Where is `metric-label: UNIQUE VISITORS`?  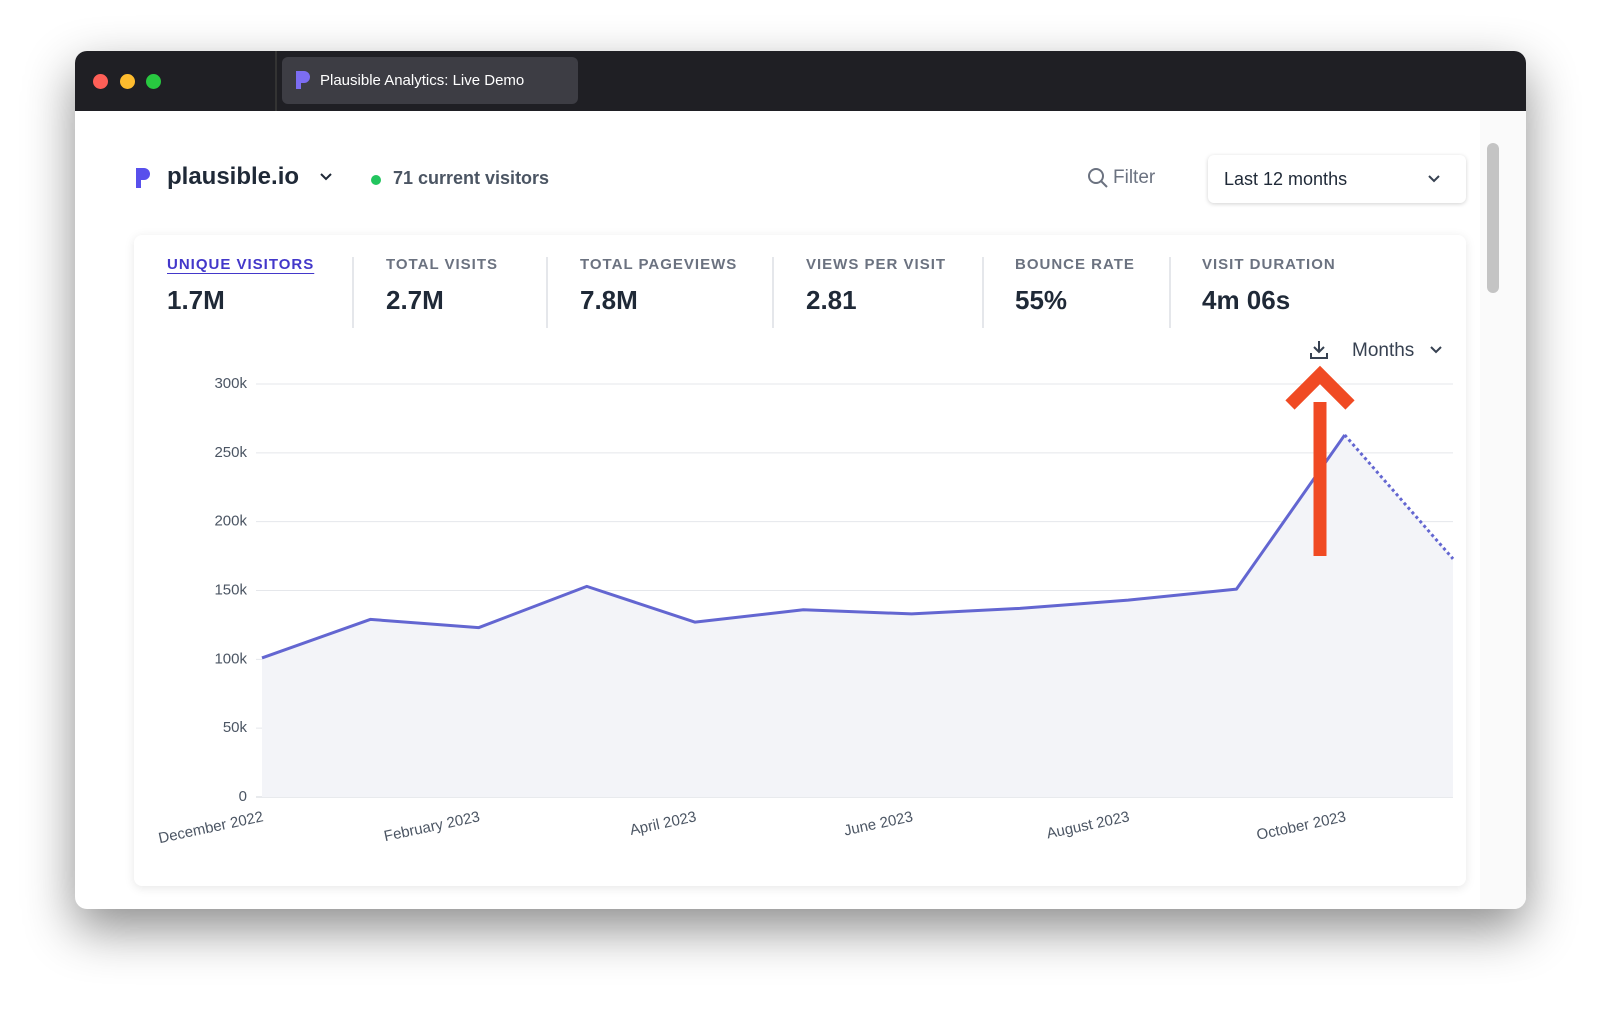
metric-label: UNIQUE VISITORS is located at coordinates (241, 264).